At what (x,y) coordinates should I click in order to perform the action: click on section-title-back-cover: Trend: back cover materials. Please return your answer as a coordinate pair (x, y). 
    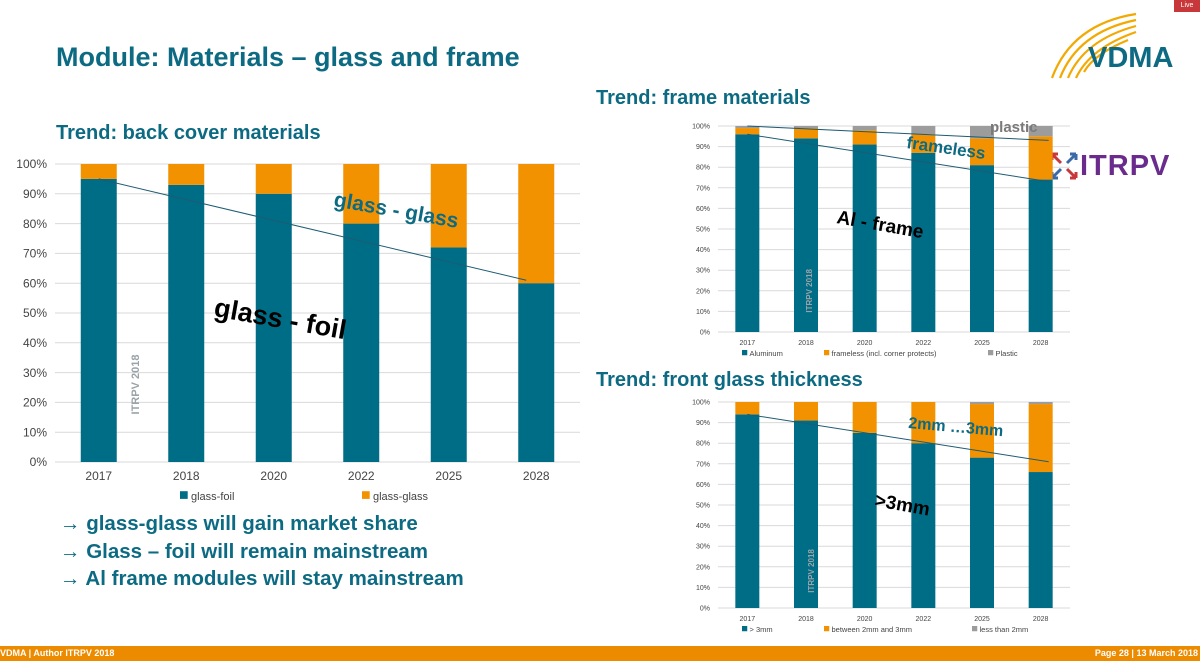
    Looking at the image, I should click on (188, 133).